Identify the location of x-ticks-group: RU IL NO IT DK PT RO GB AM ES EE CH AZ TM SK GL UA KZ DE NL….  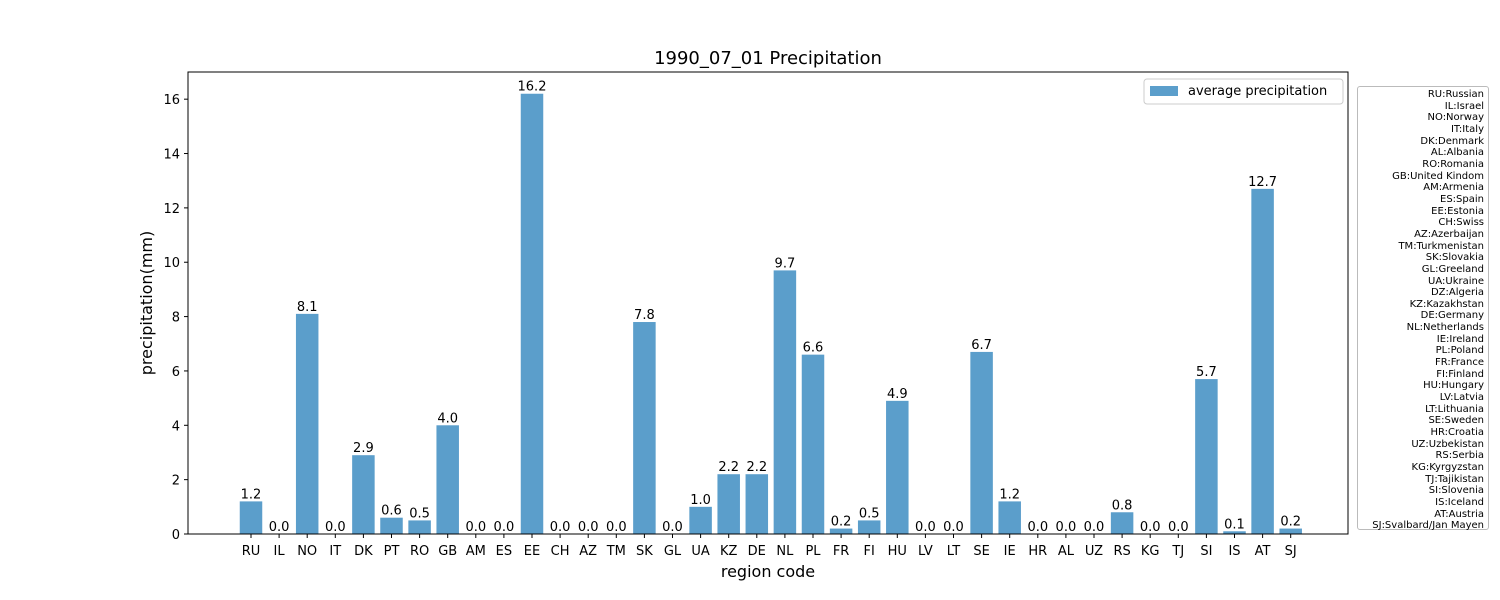
(769, 546).